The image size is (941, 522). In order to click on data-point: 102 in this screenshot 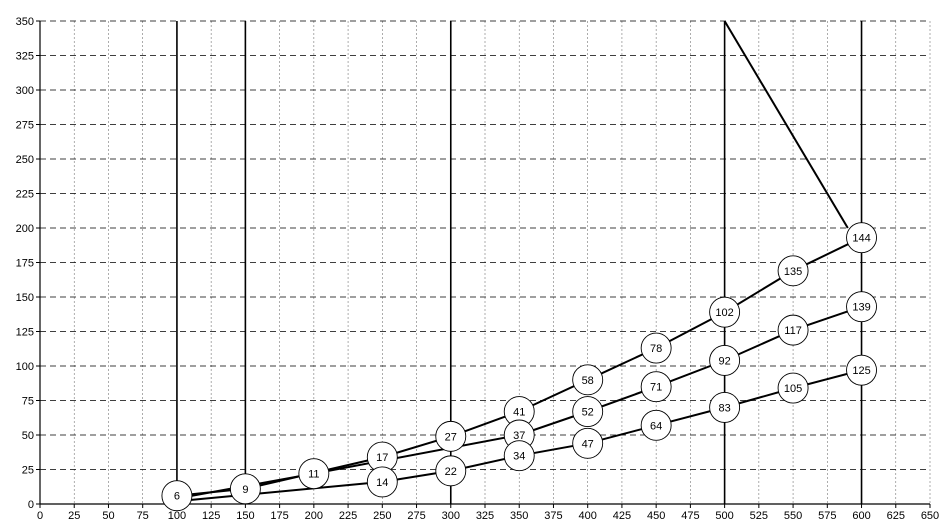, I will do `click(725, 312)`.